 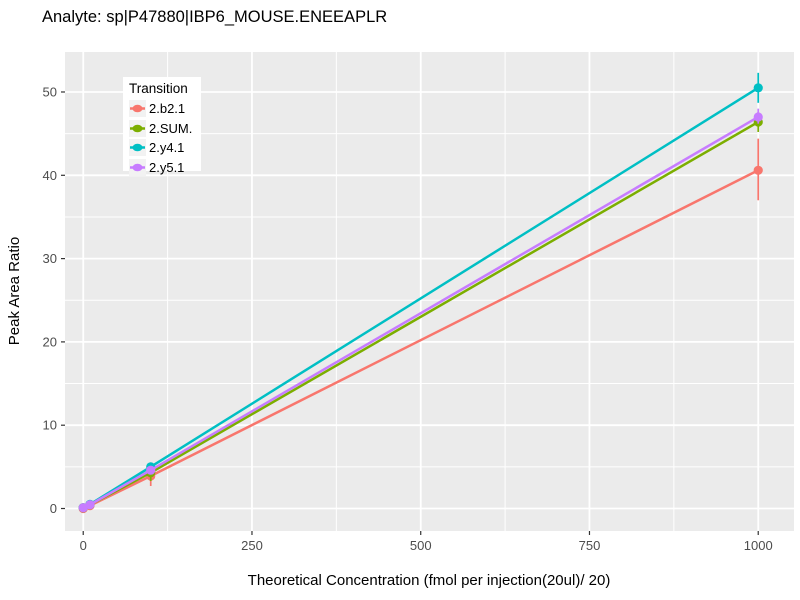 I want to click on y-tick-label: 30, so click(x=50, y=258).